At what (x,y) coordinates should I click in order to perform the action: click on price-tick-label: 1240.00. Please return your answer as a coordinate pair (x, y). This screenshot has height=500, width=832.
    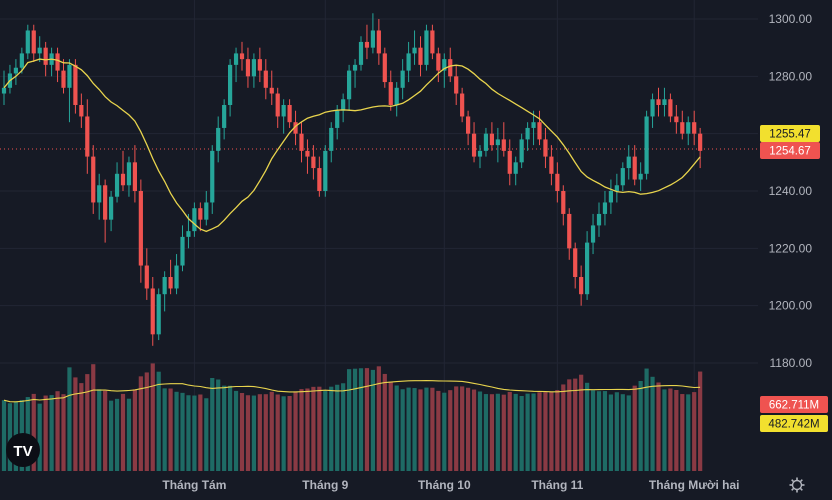
    Looking at the image, I should click on (791, 191).